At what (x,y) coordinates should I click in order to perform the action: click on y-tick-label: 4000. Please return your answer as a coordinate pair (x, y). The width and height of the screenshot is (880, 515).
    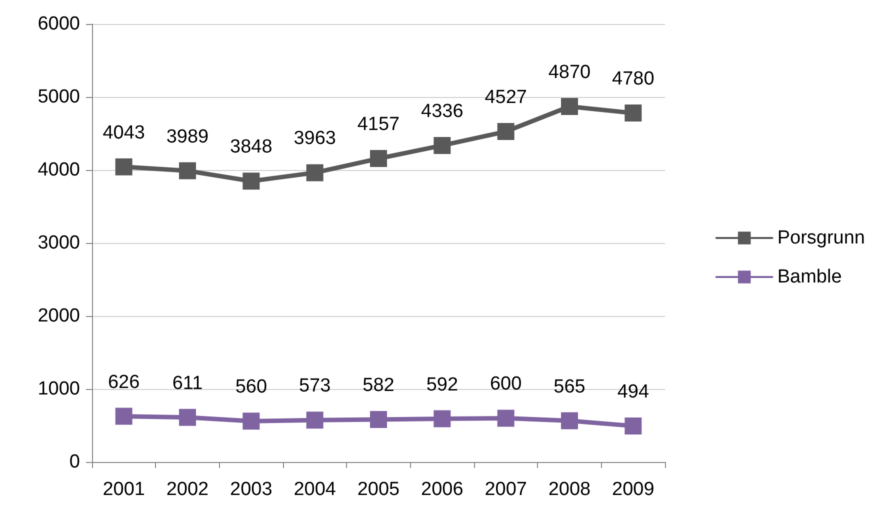
    Looking at the image, I should click on (59, 170).